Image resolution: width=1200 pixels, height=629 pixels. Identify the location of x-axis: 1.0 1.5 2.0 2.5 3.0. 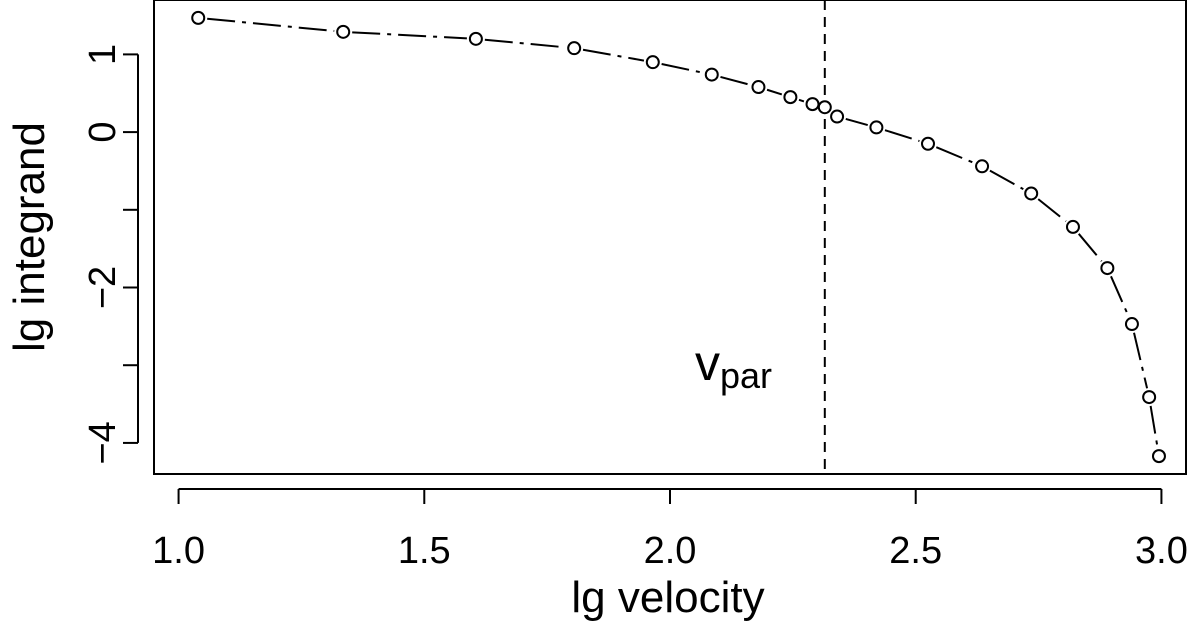
(670, 530).